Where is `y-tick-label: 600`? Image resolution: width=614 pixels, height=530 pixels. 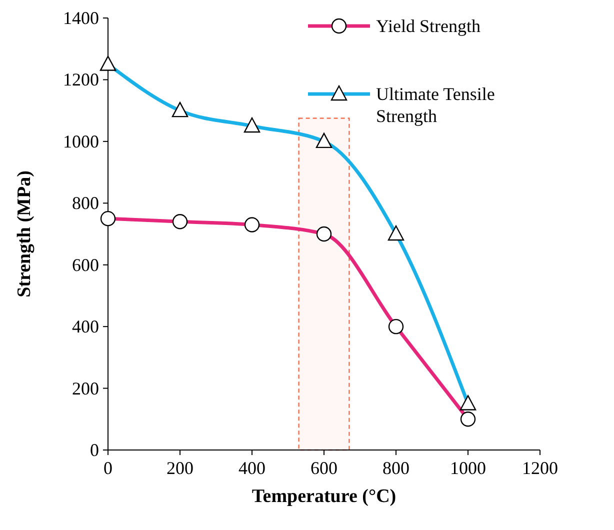 y-tick-label: 600 is located at coordinates (85, 264).